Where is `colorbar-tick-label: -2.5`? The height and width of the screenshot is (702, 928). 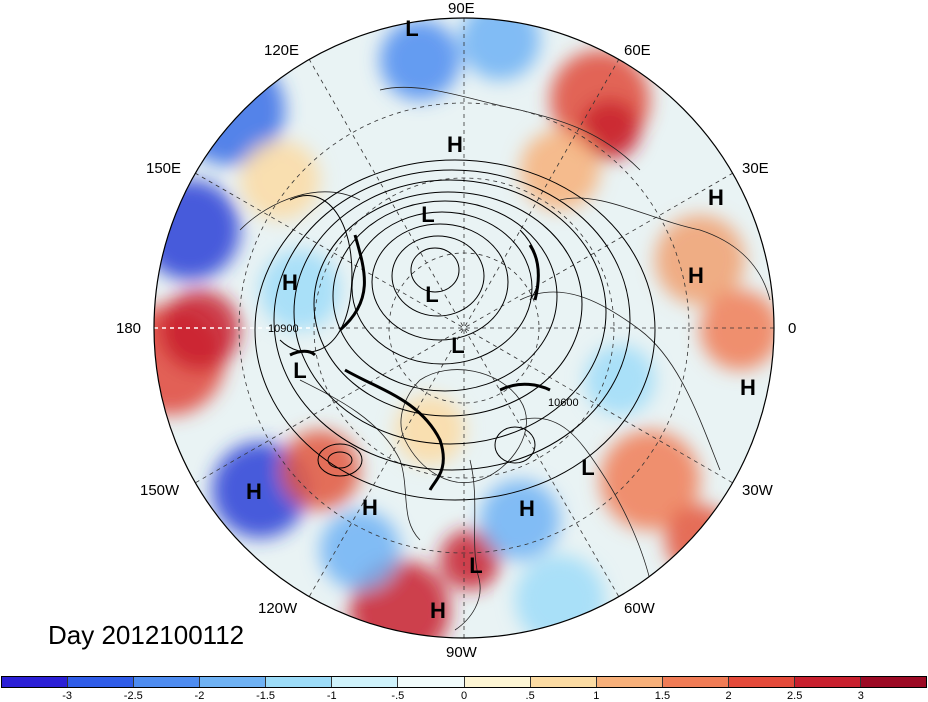 colorbar-tick-label: -2.5 is located at coordinates (133, 696).